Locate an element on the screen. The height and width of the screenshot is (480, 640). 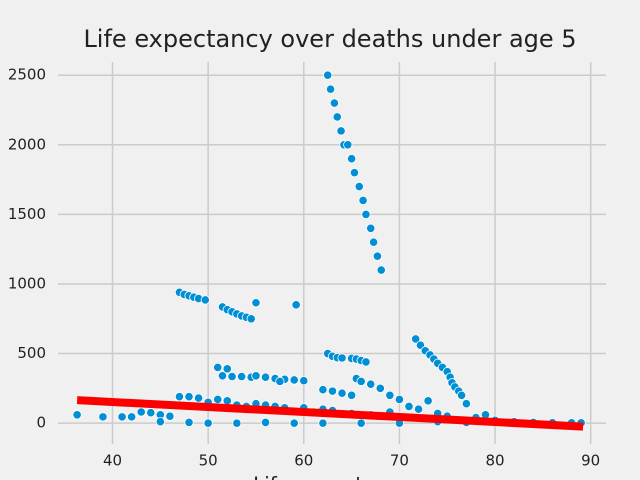
y-tick-label: 500 is located at coordinates (31, 353).